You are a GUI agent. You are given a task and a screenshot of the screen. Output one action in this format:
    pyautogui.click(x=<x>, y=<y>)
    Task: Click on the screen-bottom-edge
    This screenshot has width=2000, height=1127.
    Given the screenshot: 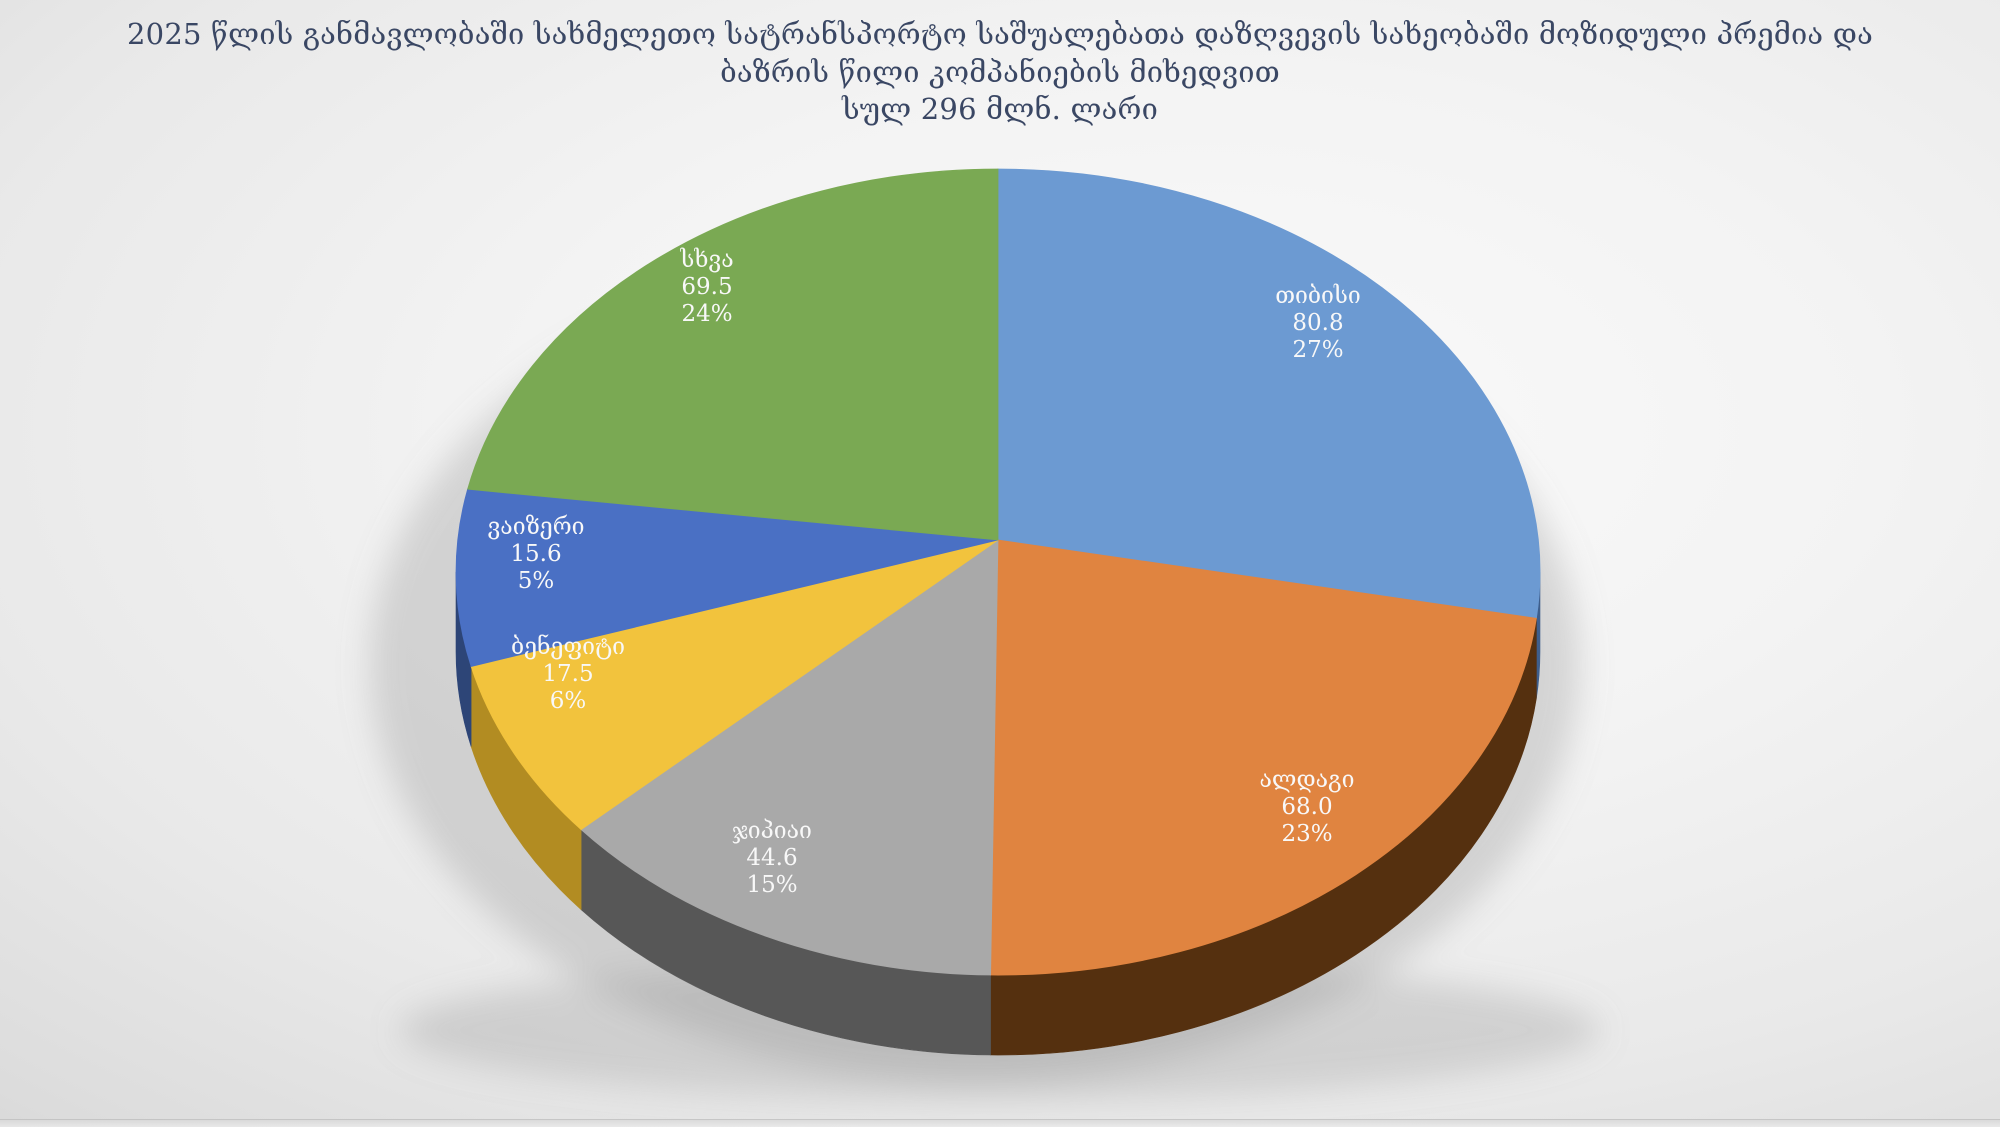 What is the action you would take?
    pyautogui.click(x=1000, y=1123)
    